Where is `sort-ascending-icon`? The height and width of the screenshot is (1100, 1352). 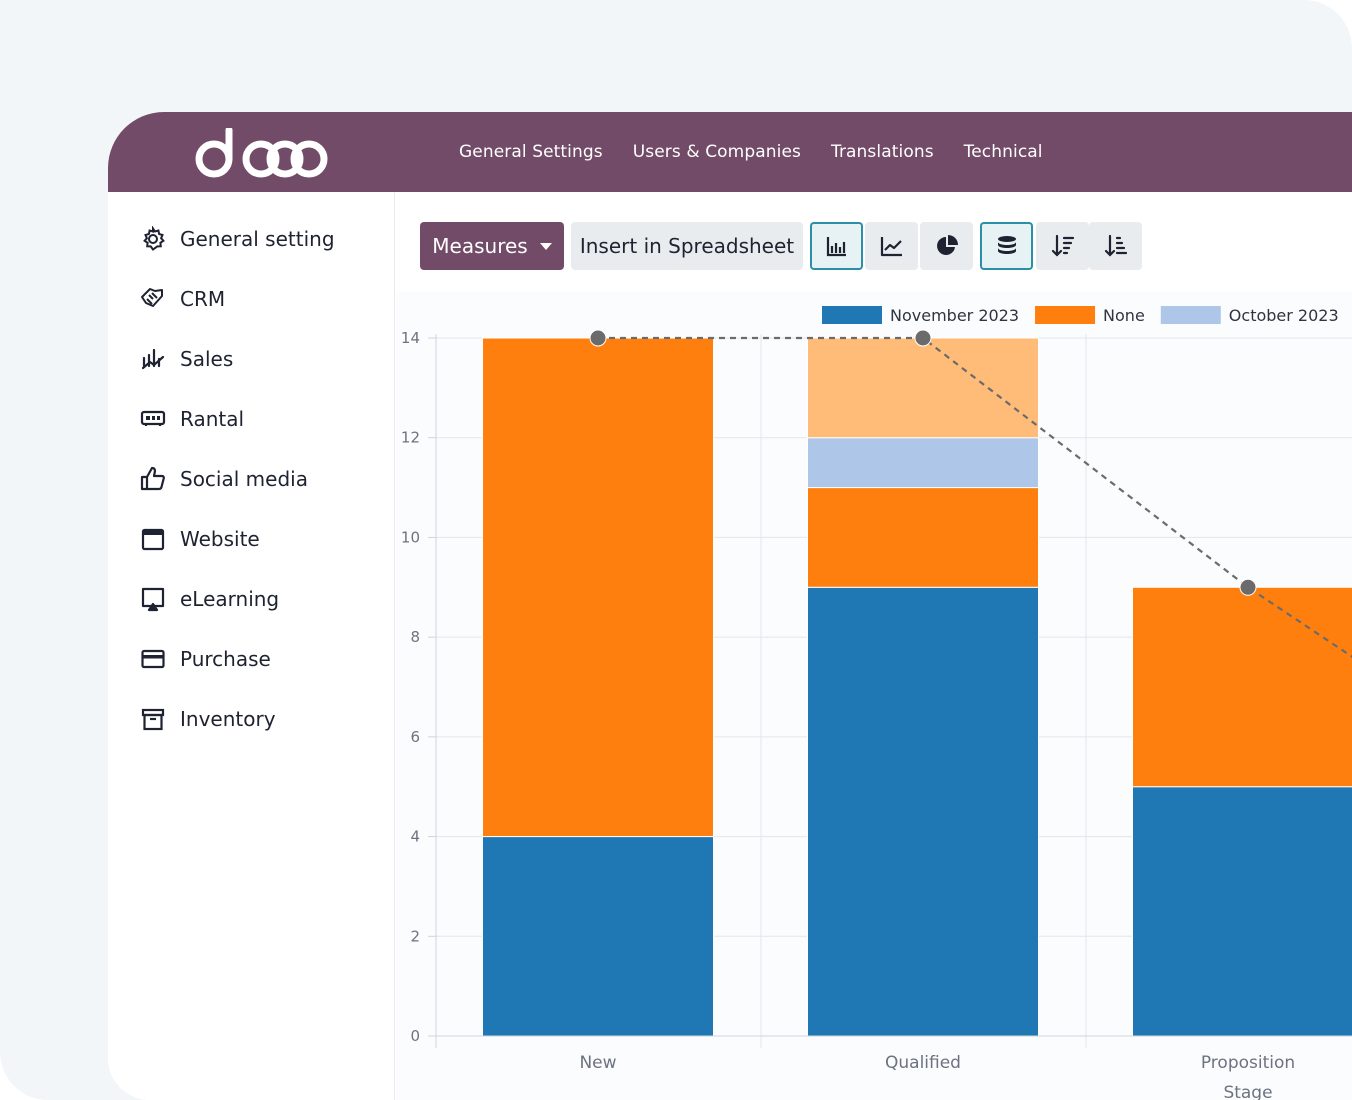 sort-ascending-icon is located at coordinates (1115, 245).